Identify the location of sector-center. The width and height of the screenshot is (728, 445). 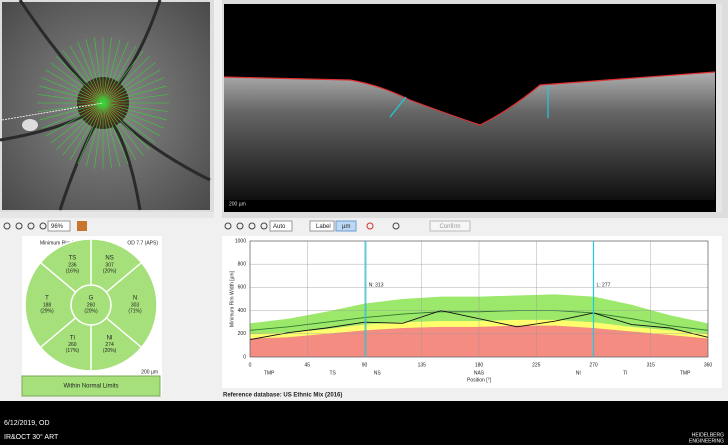
(91, 305).